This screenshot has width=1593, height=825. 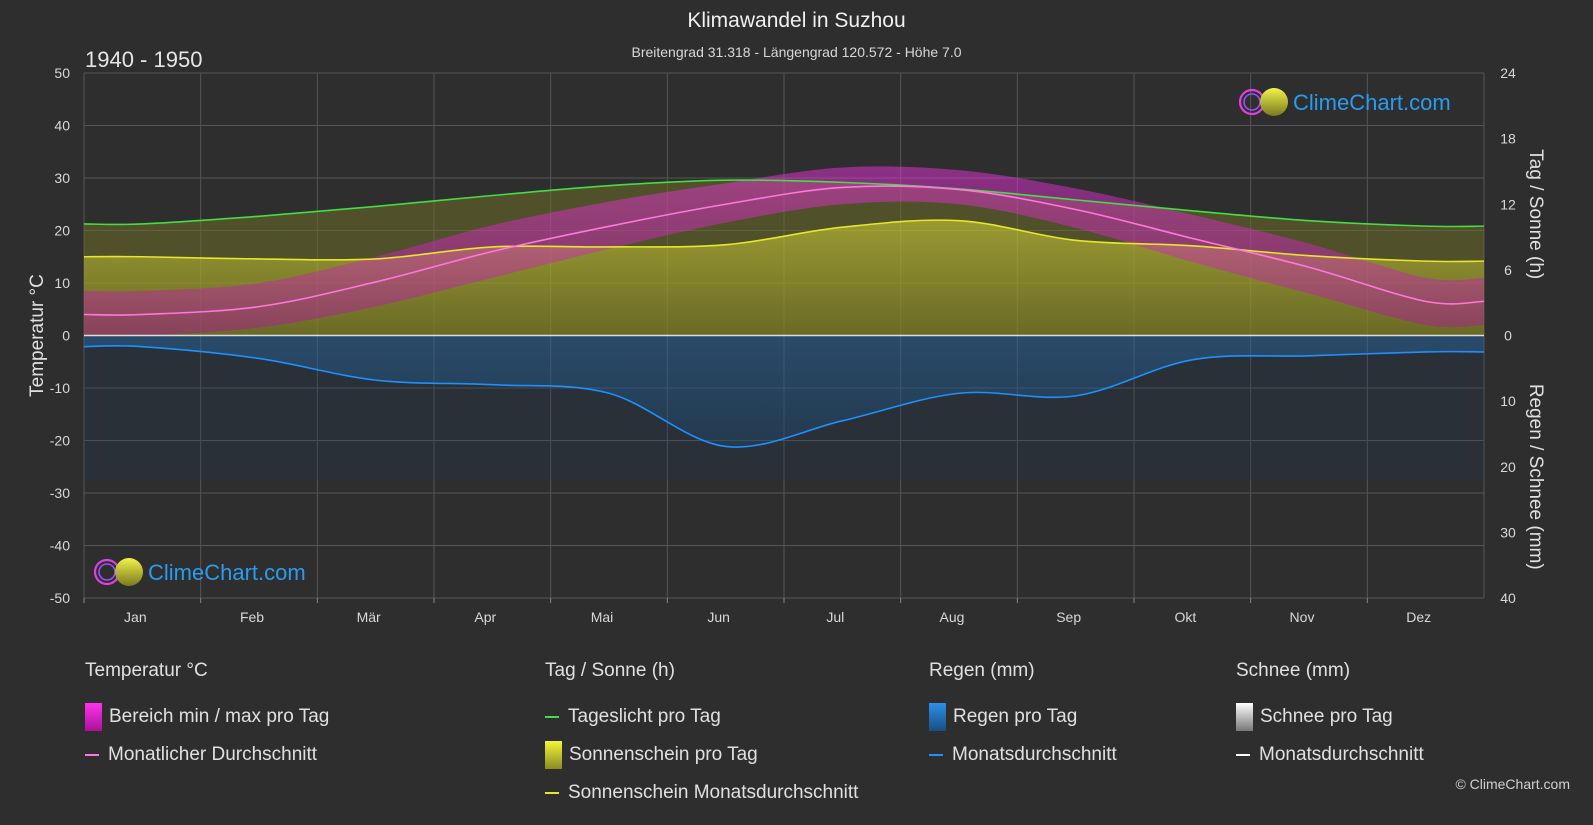 What do you see at coordinates (1508, 73) in the screenshot?
I see `y-right-top-tick-label: 24` at bounding box center [1508, 73].